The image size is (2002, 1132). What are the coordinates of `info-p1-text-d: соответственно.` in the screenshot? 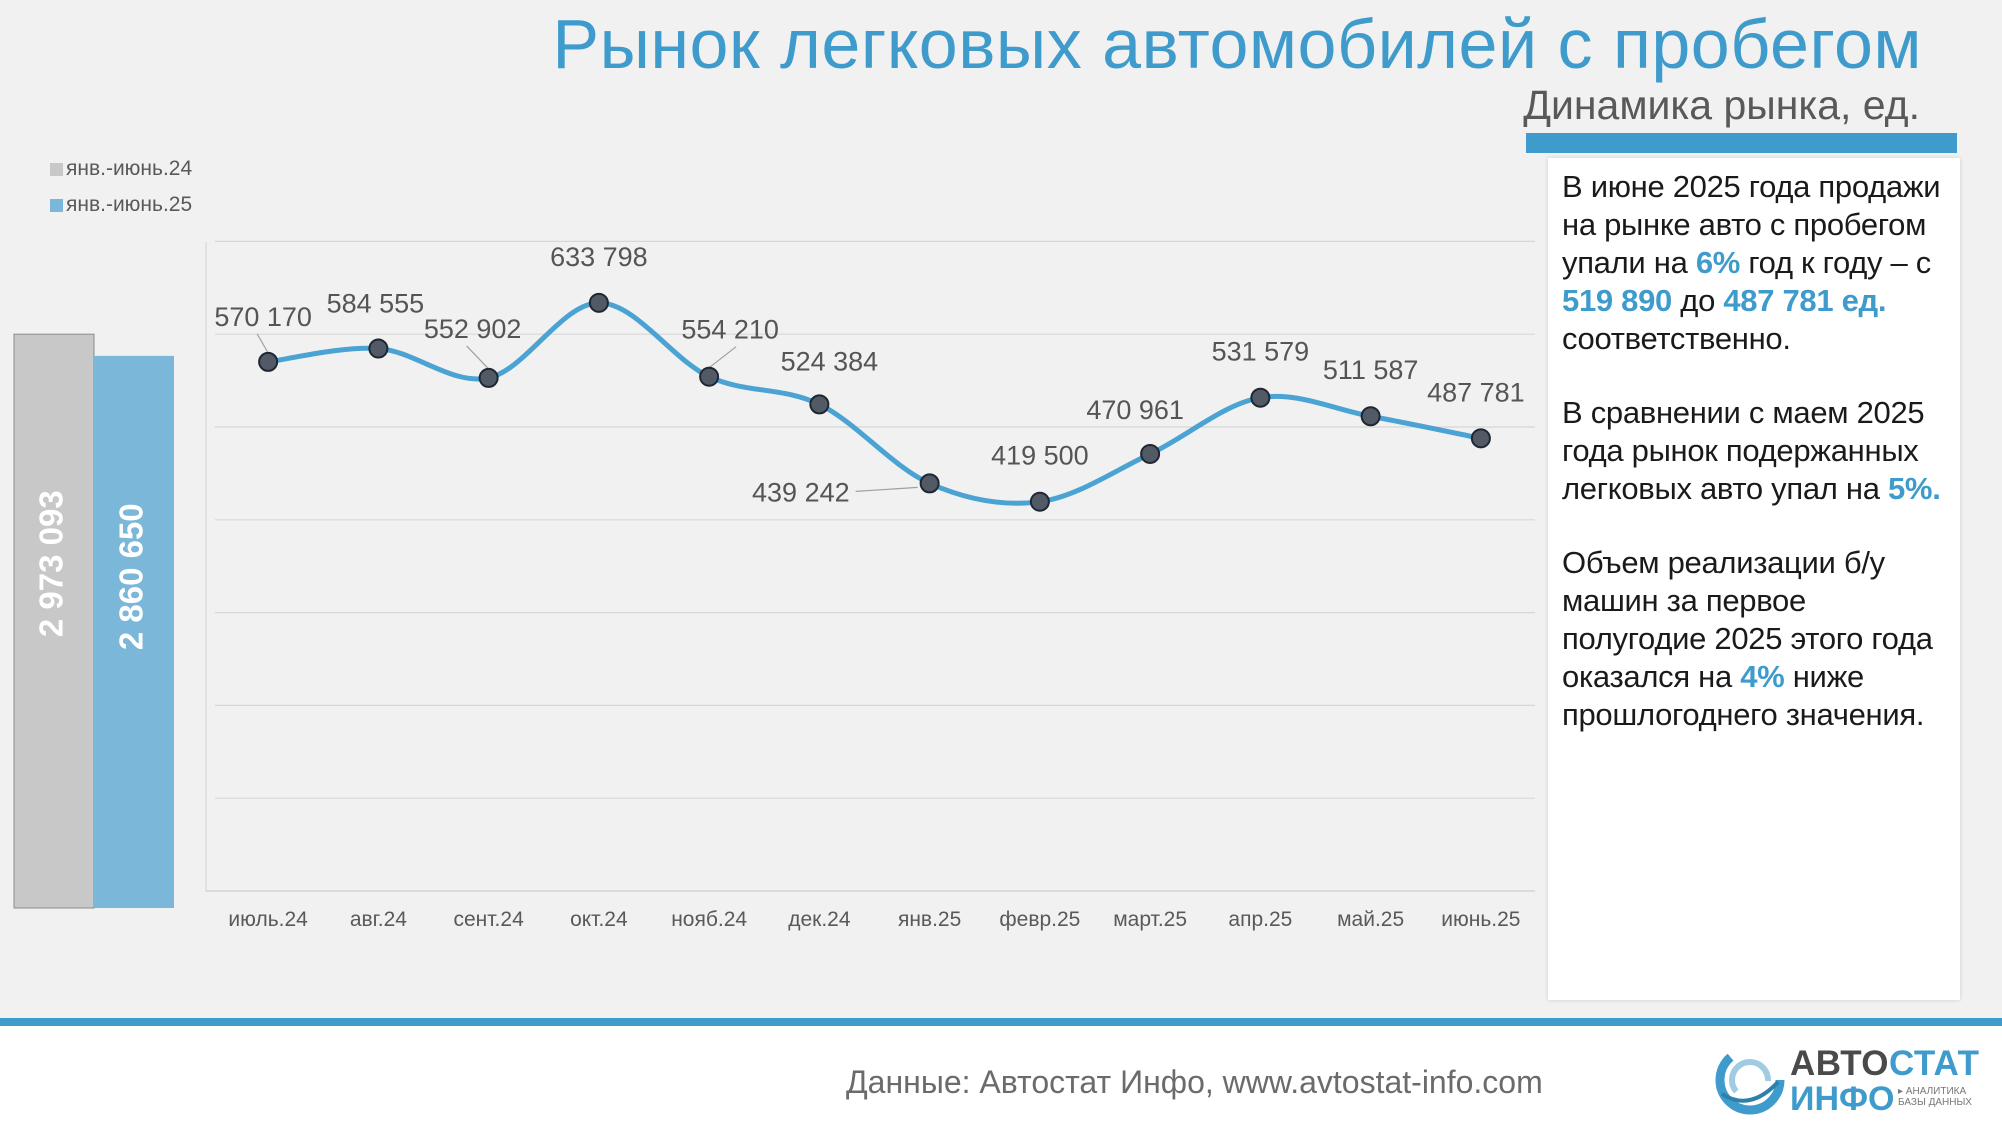 It's located at (1676, 338).